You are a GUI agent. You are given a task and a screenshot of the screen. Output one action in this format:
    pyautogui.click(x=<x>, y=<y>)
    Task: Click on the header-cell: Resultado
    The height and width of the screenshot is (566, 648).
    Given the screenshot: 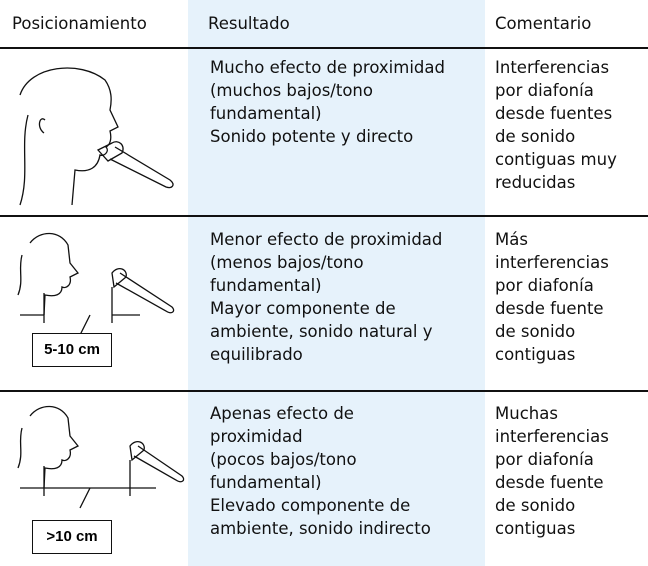 What is the action you would take?
    pyautogui.click(x=249, y=23)
    